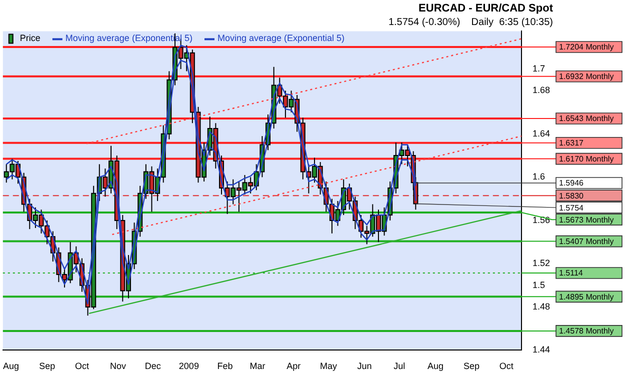  What do you see at coordinates (188, 366) in the screenshot?
I see `x-tick-label: 2009` at bounding box center [188, 366].